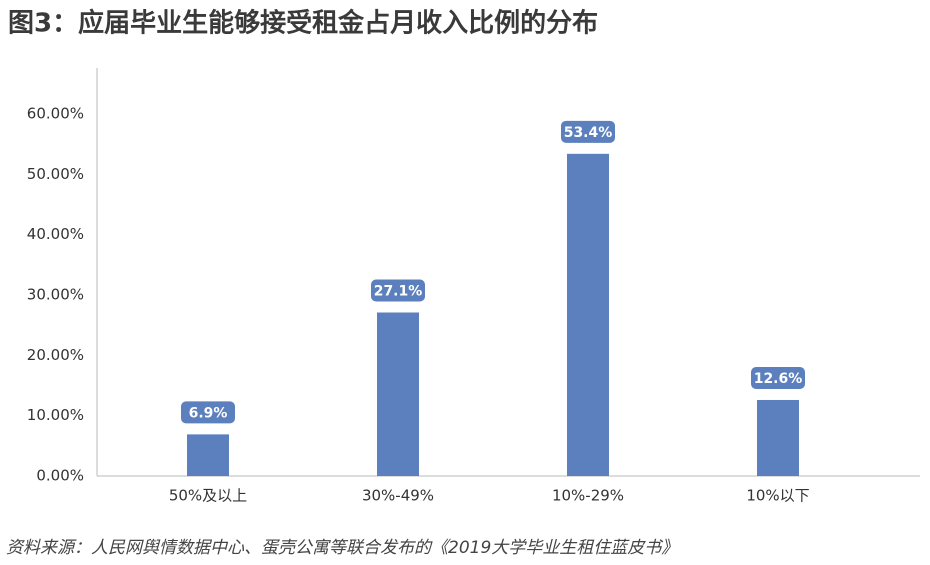 This screenshot has width=930, height=565. I want to click on x-tick-label: 10%-29%, so click(588, 496).